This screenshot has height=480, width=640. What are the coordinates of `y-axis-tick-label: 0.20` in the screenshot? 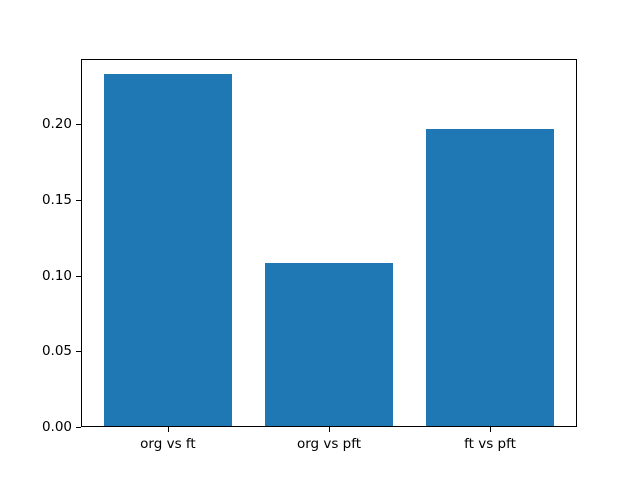 It's located at (56, 124).